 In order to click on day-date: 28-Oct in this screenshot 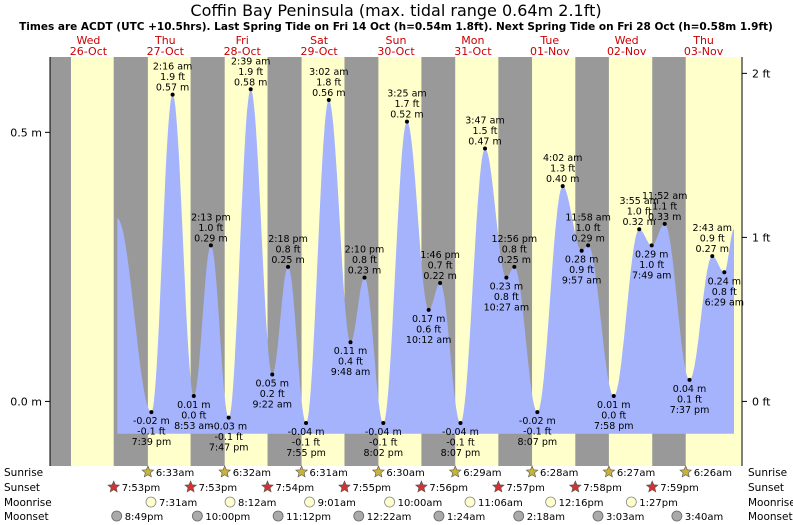, I will do `click(243, 51)`.